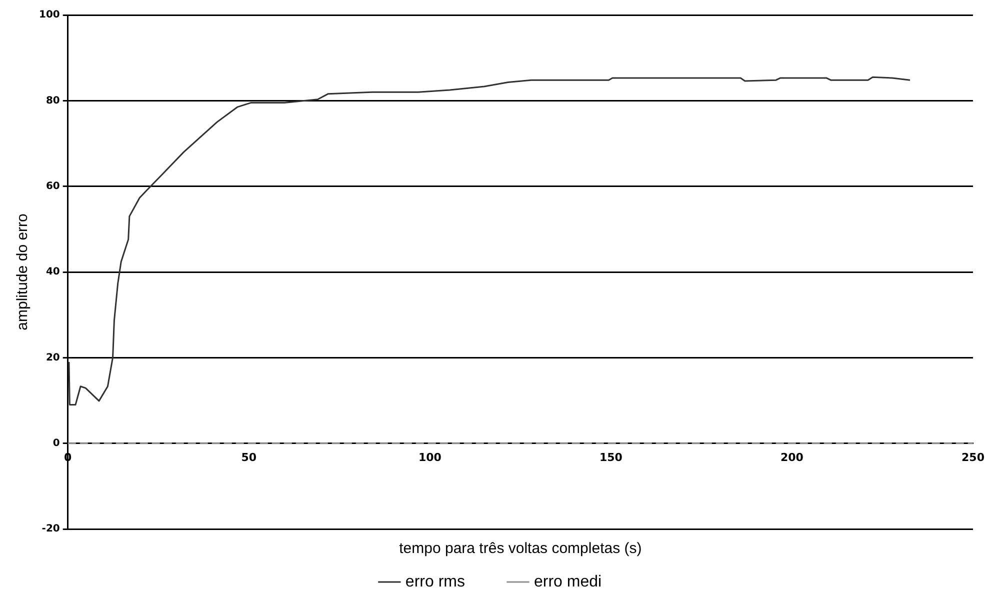  What do you see at coordinates (23, 272) in the screenshot?
I see `y-axis-title: amplitude do erro` at bounding box center [23, 272].